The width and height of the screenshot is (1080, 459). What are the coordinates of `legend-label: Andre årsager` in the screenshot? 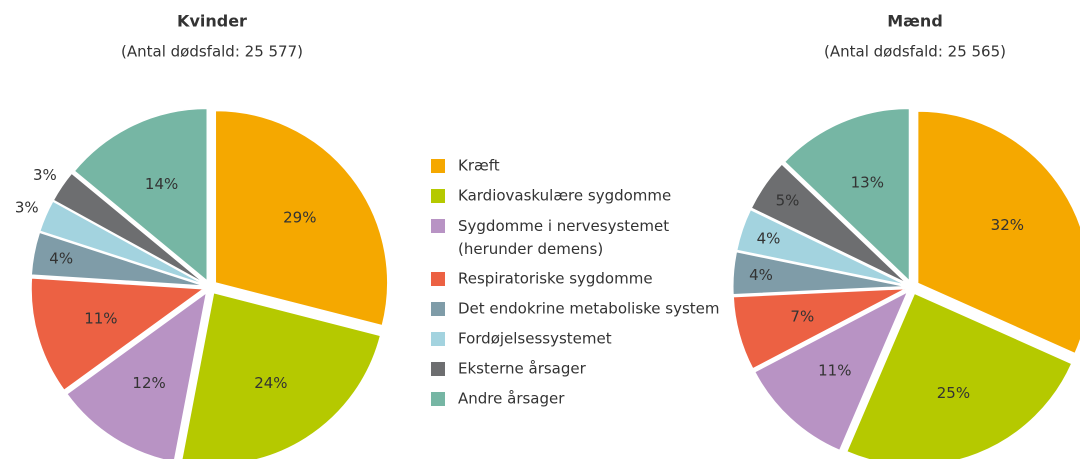 It's located at (511, 399).